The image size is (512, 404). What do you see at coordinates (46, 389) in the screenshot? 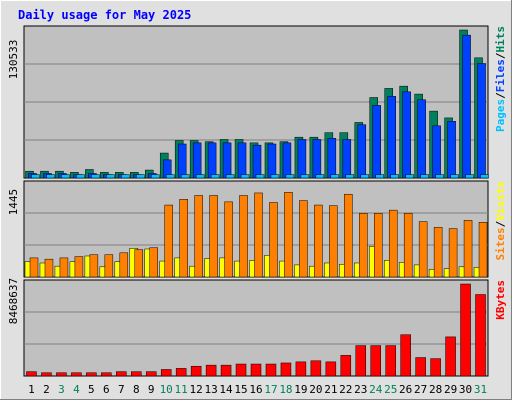
I see `x-tick-label: 2` at bounding box center [46, 389].